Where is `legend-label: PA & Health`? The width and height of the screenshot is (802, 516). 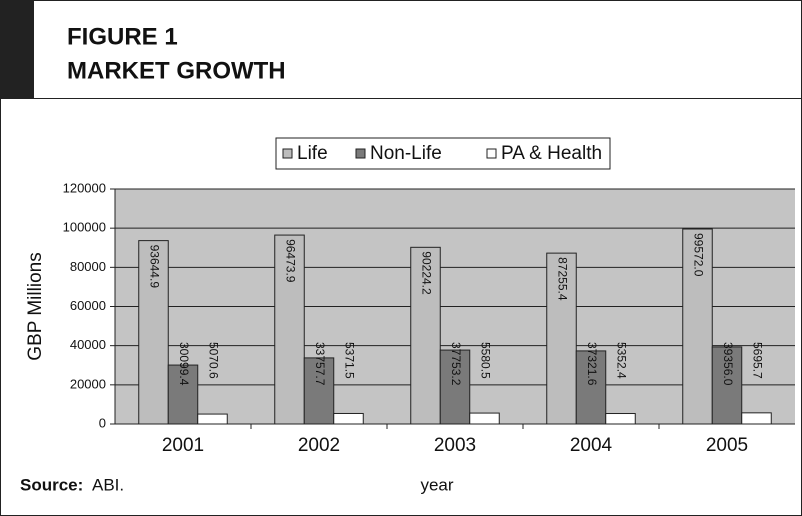 legend-label: PA & Health is located at coordinates (551, 153).